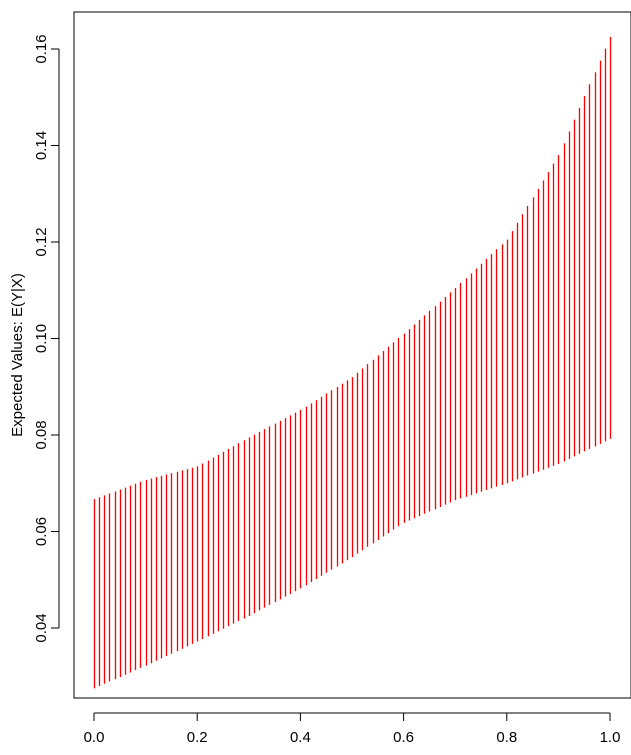 Image resolution: width=631 pixels, height=755 pixels. I want to click on y-axis-label: Expected Values: E(Y|X), so click(17, 355).